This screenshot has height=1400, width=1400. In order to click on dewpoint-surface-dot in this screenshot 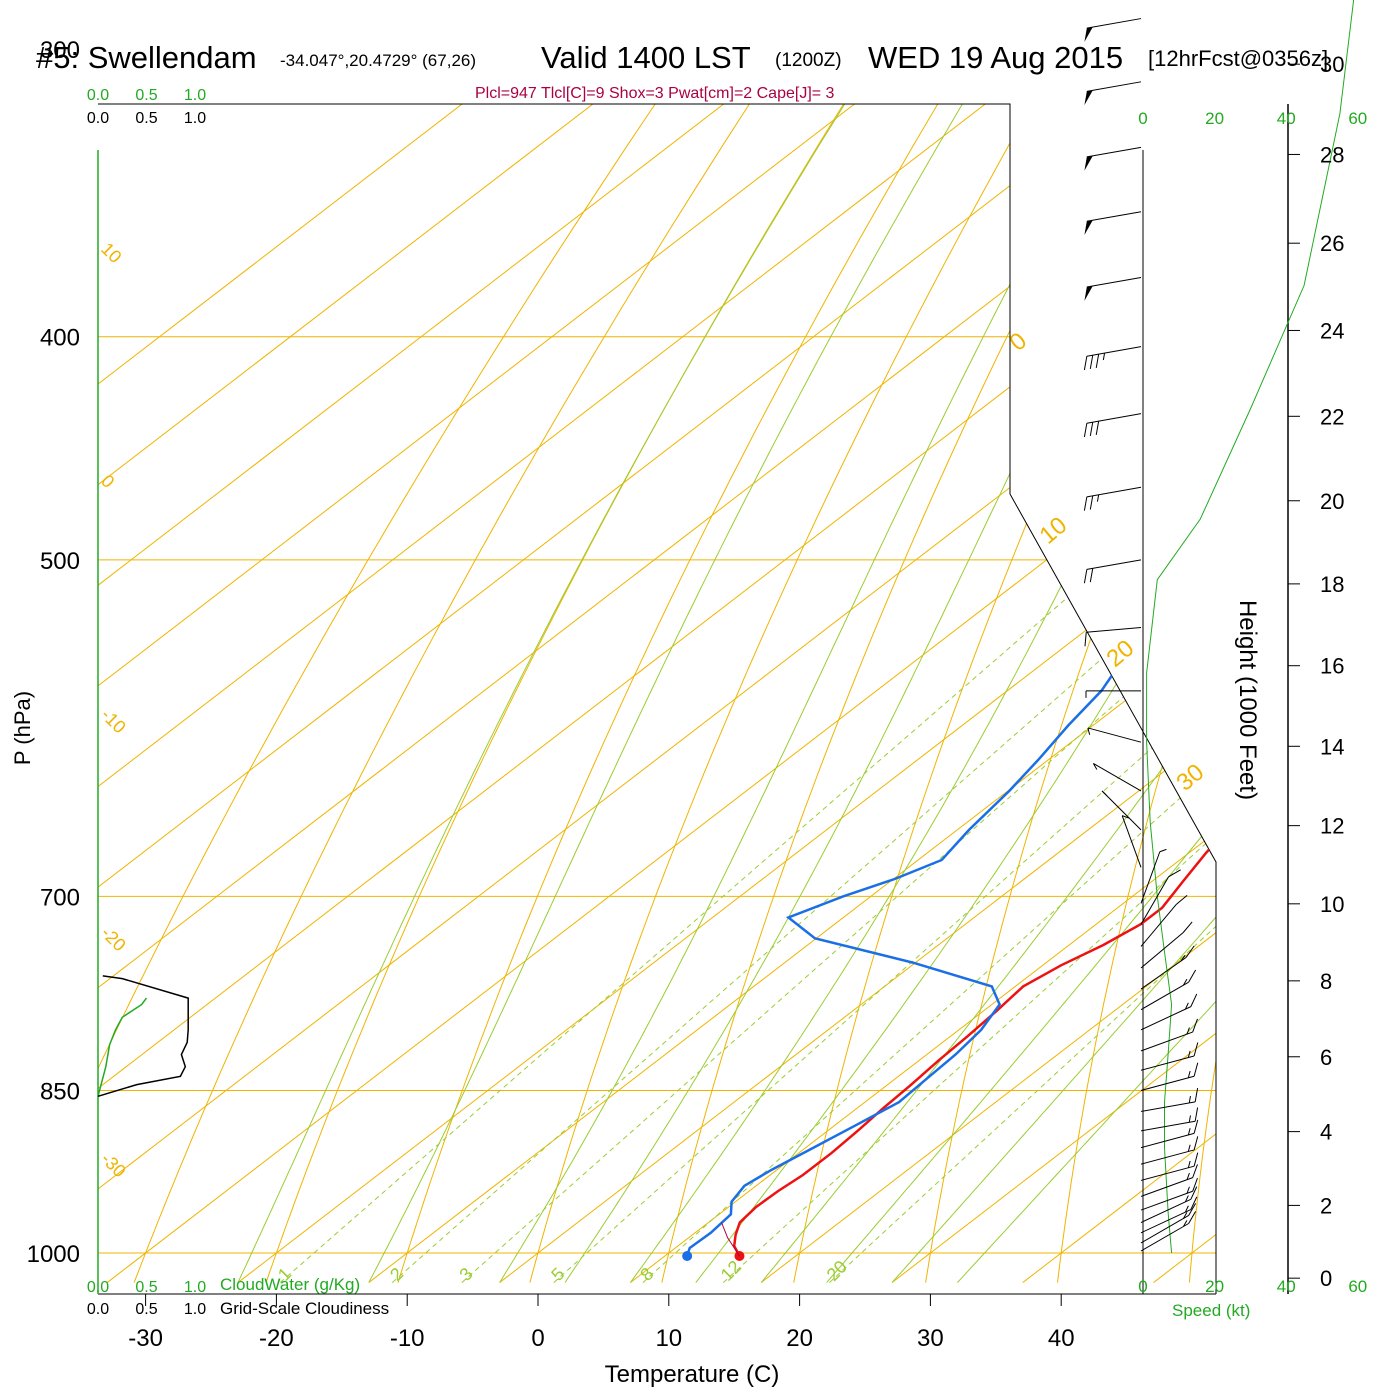, I will do `click(687, 1255)`.